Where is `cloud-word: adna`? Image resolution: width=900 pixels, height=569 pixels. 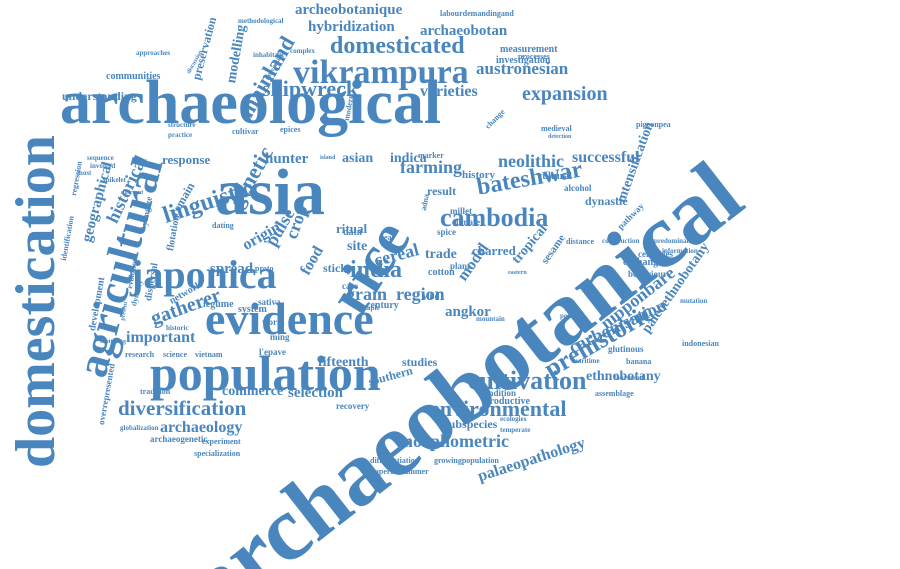 cloud-word: adna is located at coordinates (425, 202).